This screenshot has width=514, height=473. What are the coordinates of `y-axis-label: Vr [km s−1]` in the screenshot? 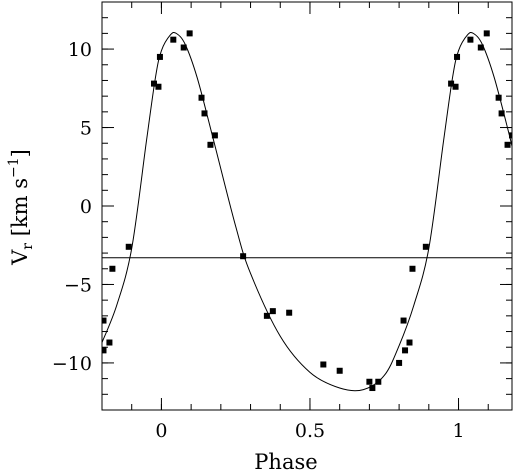 It's located at (21, 207).